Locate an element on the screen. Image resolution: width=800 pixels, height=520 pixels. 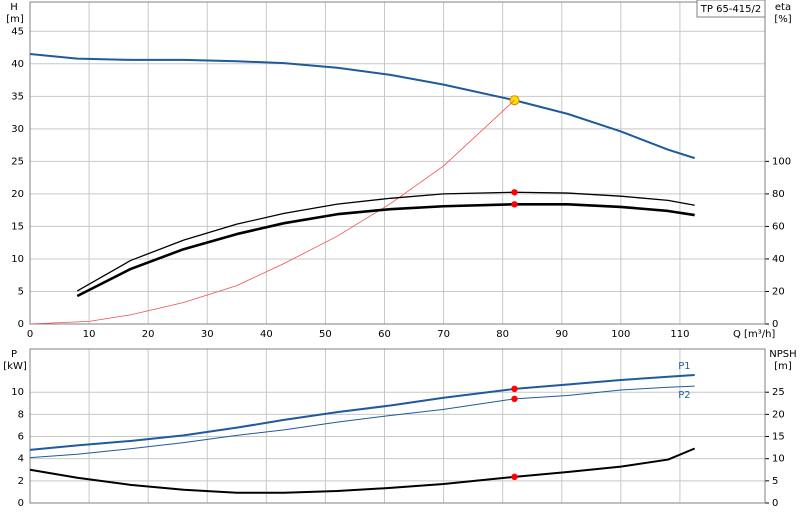
series-label: P1 is located at coordinates (684, 366).